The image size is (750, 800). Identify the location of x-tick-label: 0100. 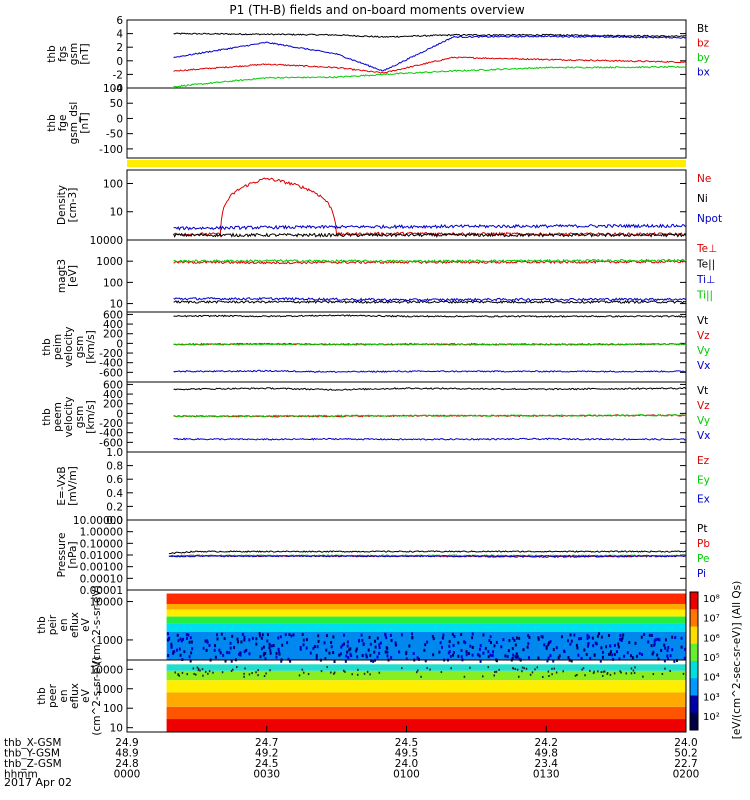
(406, 775).